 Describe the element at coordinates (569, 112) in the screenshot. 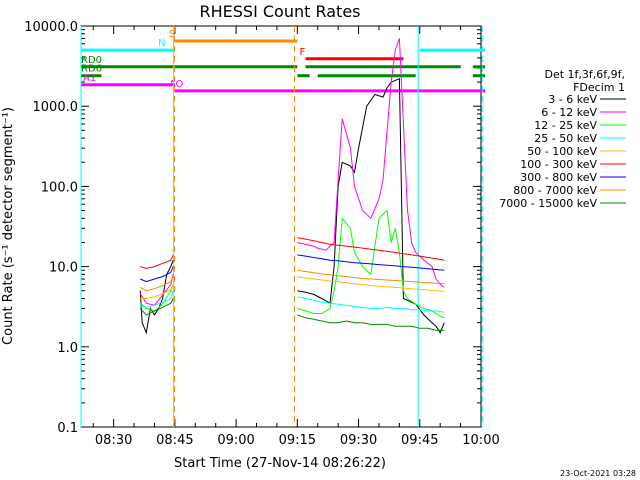

I see `legend-entry-label: 6 - 12 keV` at that location.